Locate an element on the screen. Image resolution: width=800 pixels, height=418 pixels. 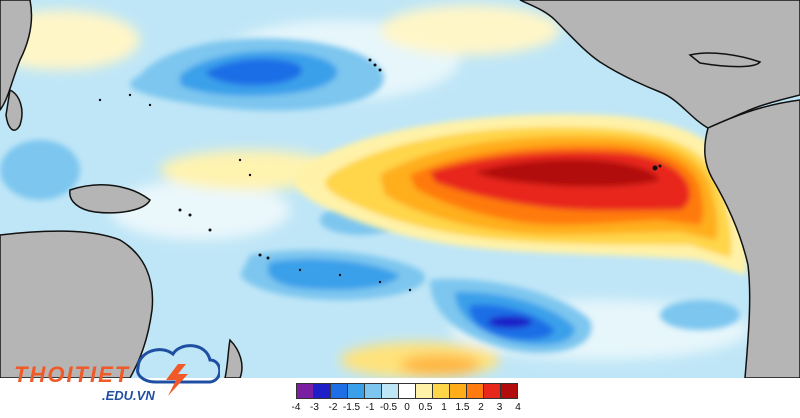
legend-ticks: -4 -3 -2 -1.5 -1 -0.5 0 0.5 1 1.5 2 3 4 is located at coordinates (413, 409).